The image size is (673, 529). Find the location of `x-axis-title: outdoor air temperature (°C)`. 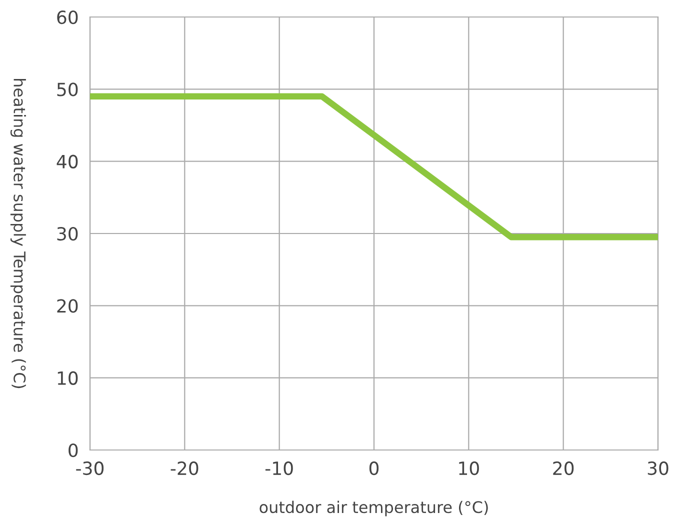

x-axis-title: outdoor air temperature (°C) is located at coordinates (374, 508).